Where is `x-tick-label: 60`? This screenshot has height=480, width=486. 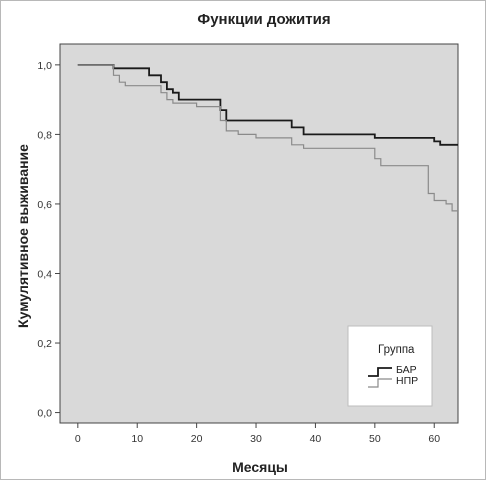 x-tick-label: 60 is located at coordinates (434, 439).